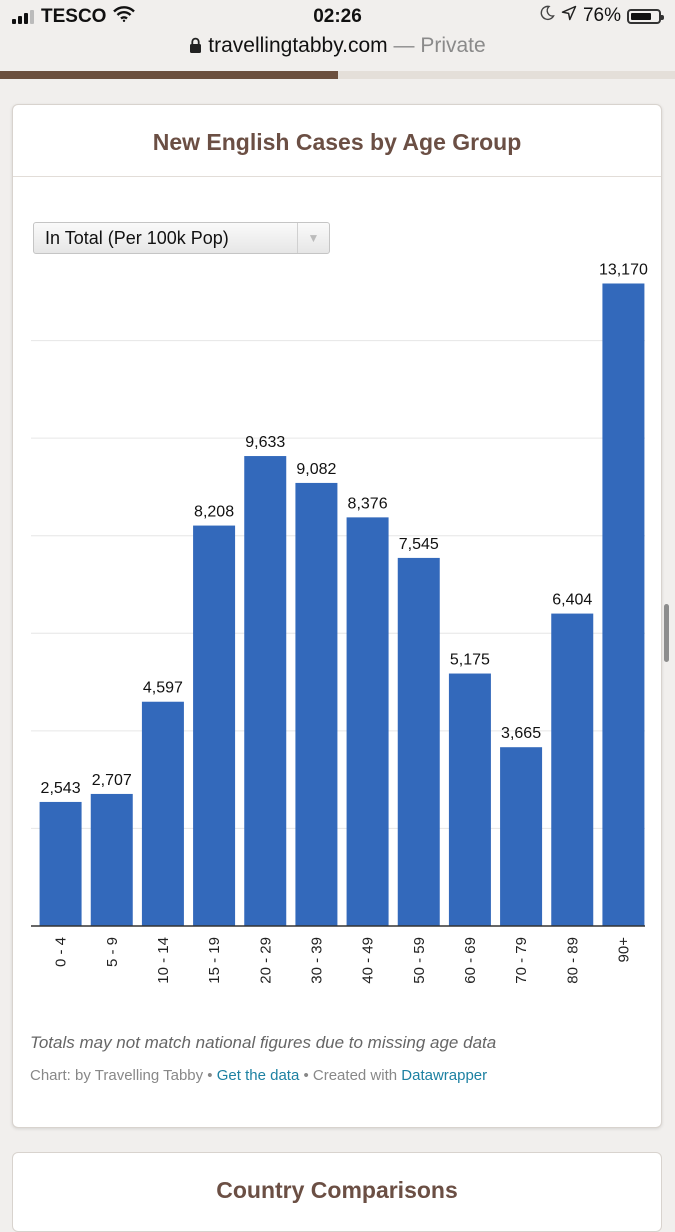  Describe the element at coordinates (214, 512) in the screenshot. I see `bar-value-label: 8,208` at that location.